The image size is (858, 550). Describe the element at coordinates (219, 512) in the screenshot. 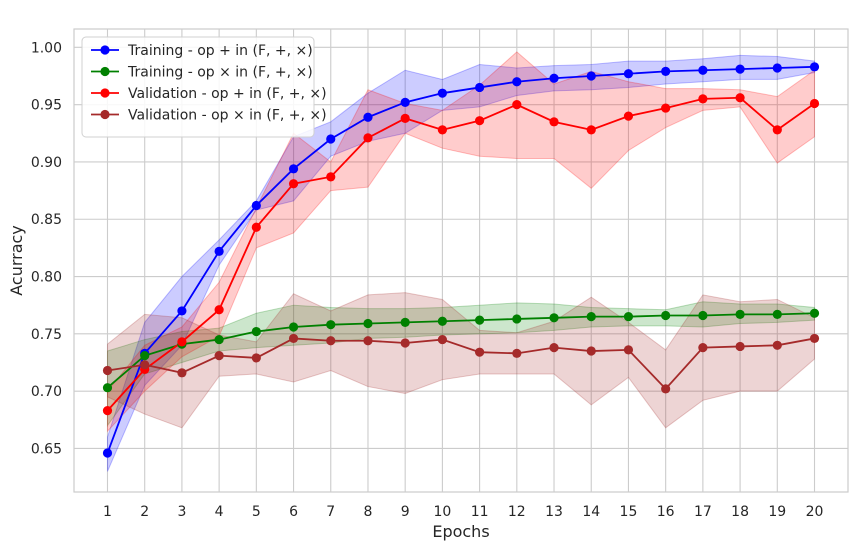

I see `x-tick-label: 4` at that location.